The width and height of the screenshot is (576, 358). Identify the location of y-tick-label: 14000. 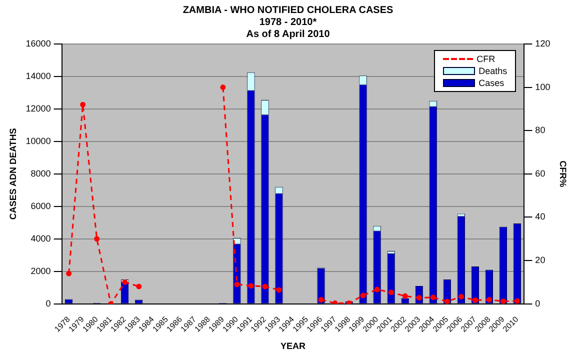
(38, 75).